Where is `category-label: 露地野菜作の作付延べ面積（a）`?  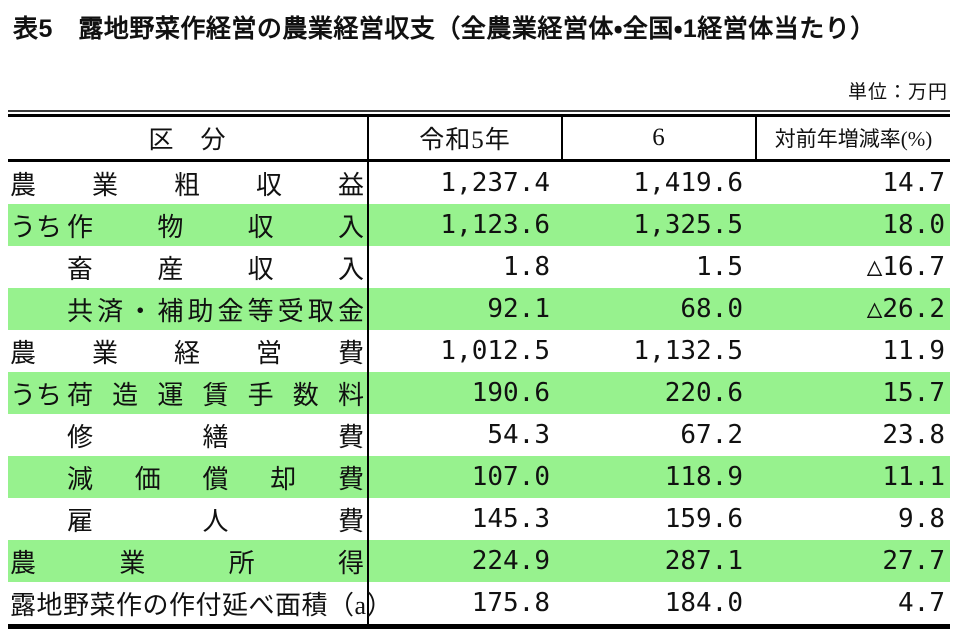
category-label: 露地野菜作の作付延べ面積（a） is located at coordinates (202, 605).